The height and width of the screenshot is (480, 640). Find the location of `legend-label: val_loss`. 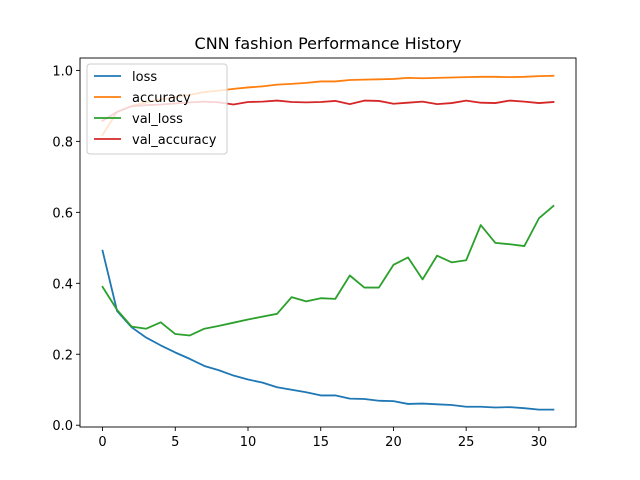

legend-label: val_loss is located at coordinates (157, 119).